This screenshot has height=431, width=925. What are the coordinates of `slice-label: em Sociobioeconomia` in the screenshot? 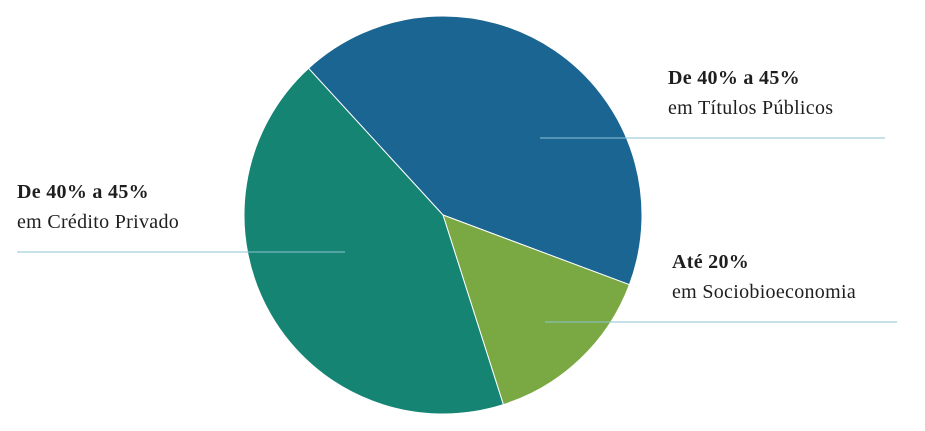 It's located at (764, 292).